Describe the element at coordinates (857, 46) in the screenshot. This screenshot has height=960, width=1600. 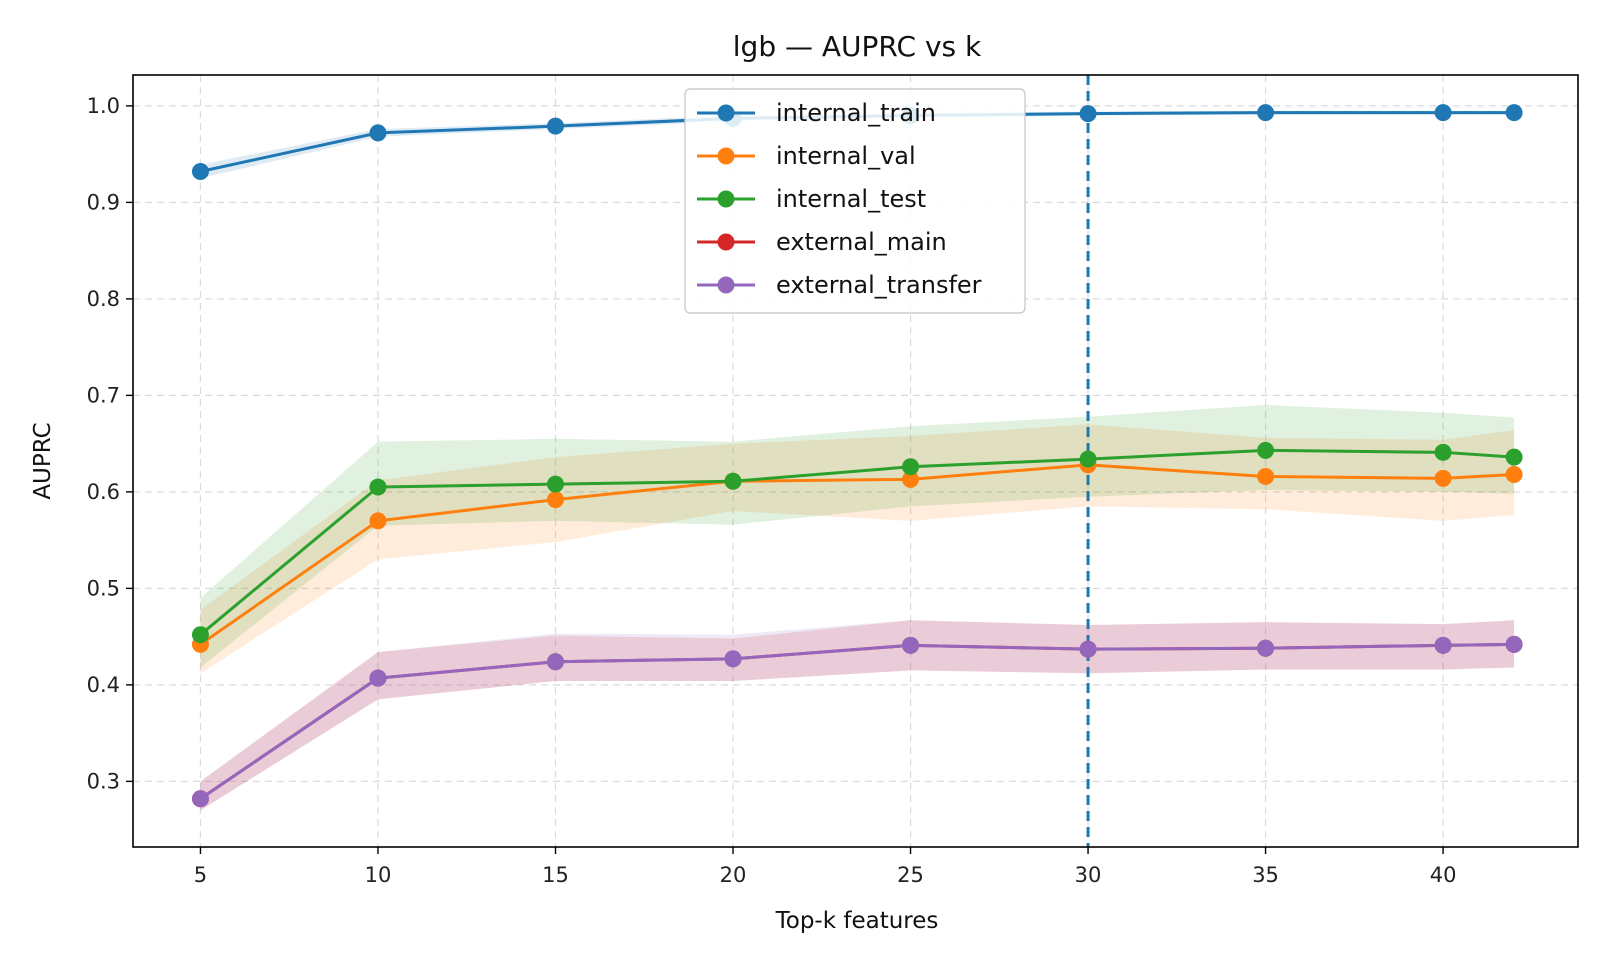
I see `chart-title: lgb — AUPRC vs k` at that location.